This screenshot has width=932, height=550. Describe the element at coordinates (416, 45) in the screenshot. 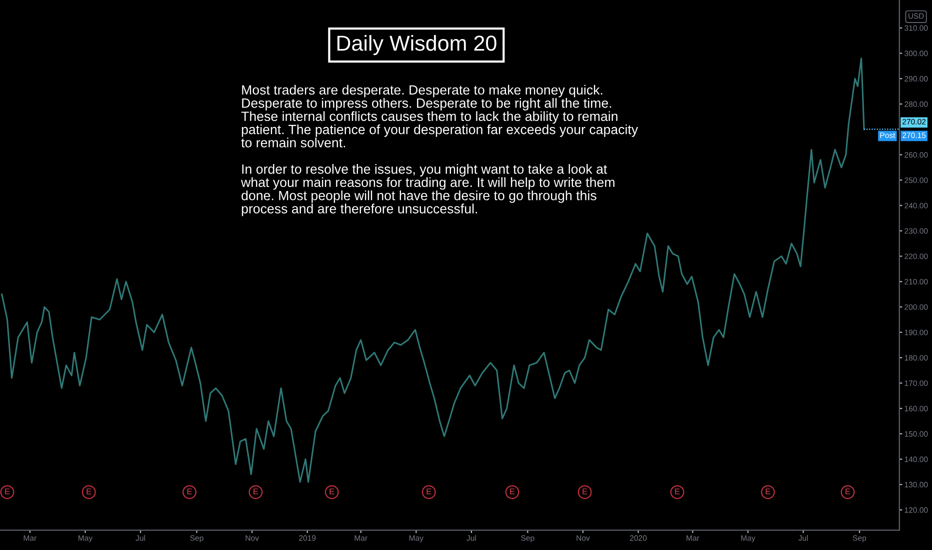

I see `text: Daily Wisdom 20` at that location.